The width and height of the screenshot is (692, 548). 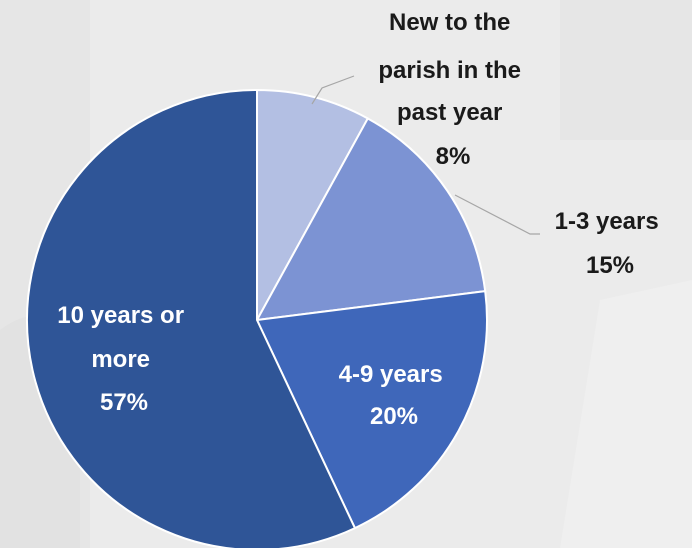 I want to click on slice-label-4-9-years: 4-9 years 20%, so click(x=394, y=395).